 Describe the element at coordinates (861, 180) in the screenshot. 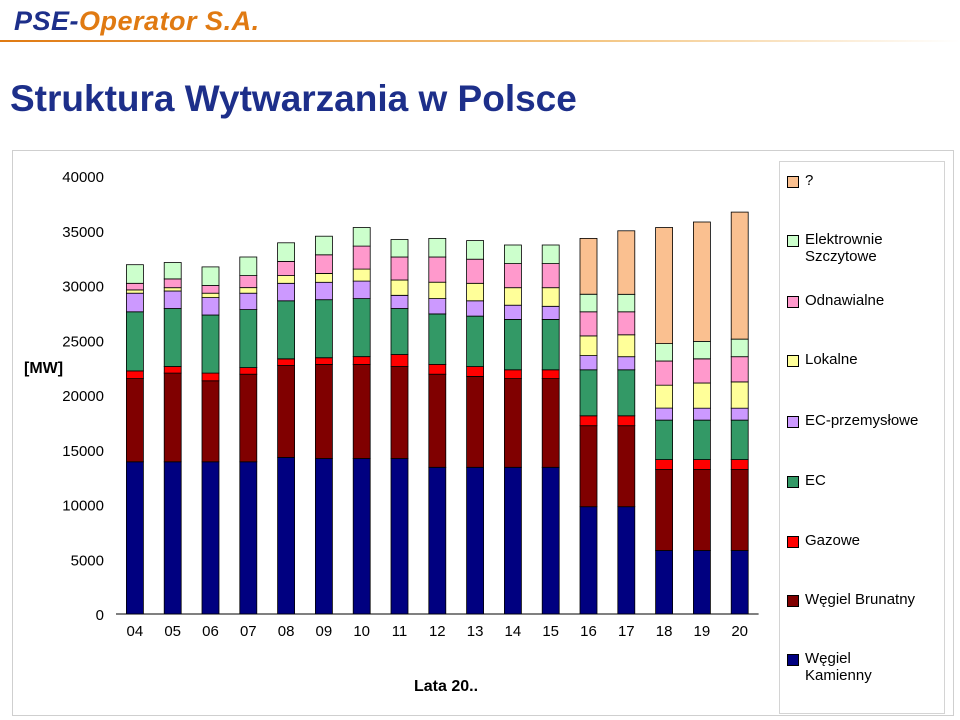

I see `legend-item: ?` at that location.